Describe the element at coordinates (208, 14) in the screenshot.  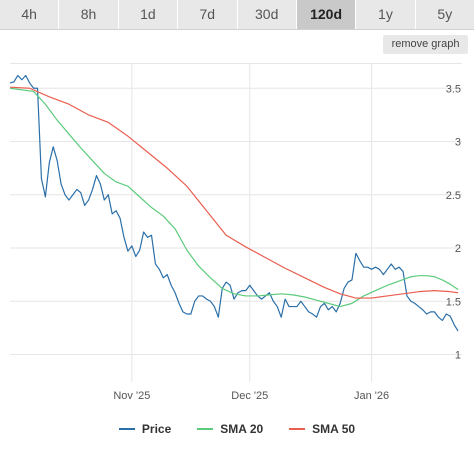
I see `range-button-7d: 7d` at that location.